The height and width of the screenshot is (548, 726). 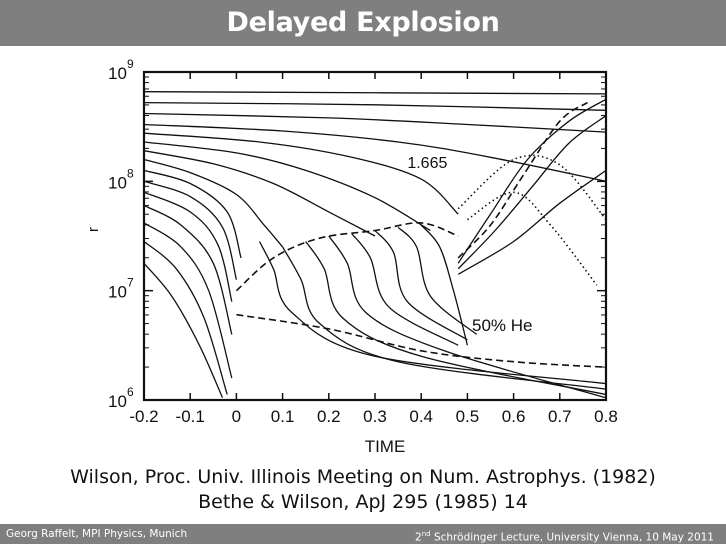 I want to click on y-tick-exponent: 6, so click(x=130, y=392).